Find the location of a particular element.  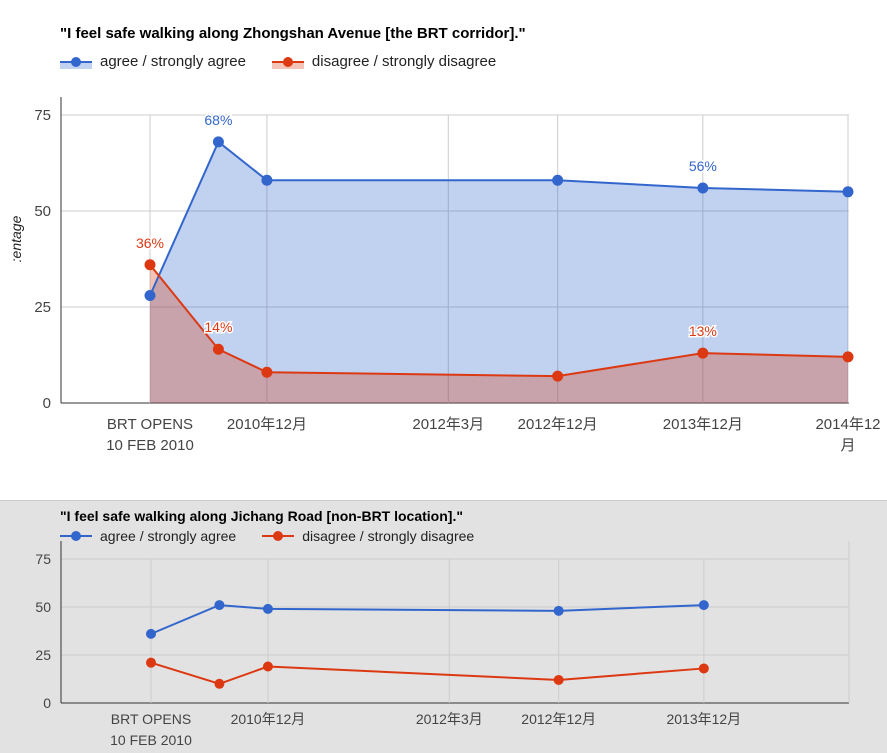

x-tick-label: 月 is located at coordinates (847, 445).